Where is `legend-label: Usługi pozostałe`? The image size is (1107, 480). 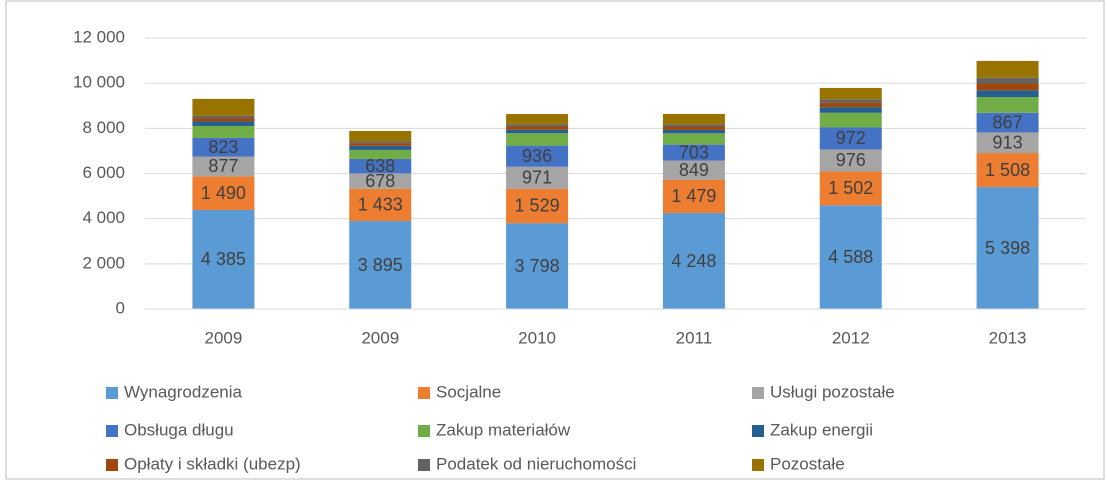 legend-label: Usługi pozostałe is located at coordinates (832, 391).